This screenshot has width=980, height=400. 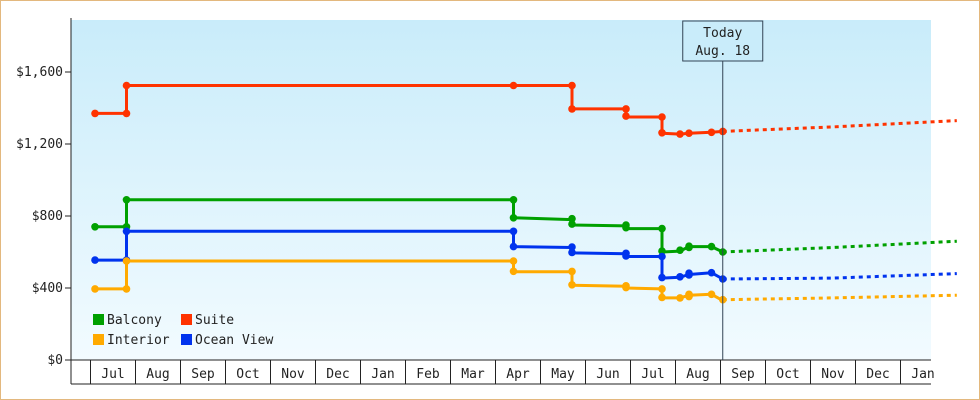 I want to click on legend-label-ocean-view: Ocean View, so click(x=234, y=340).